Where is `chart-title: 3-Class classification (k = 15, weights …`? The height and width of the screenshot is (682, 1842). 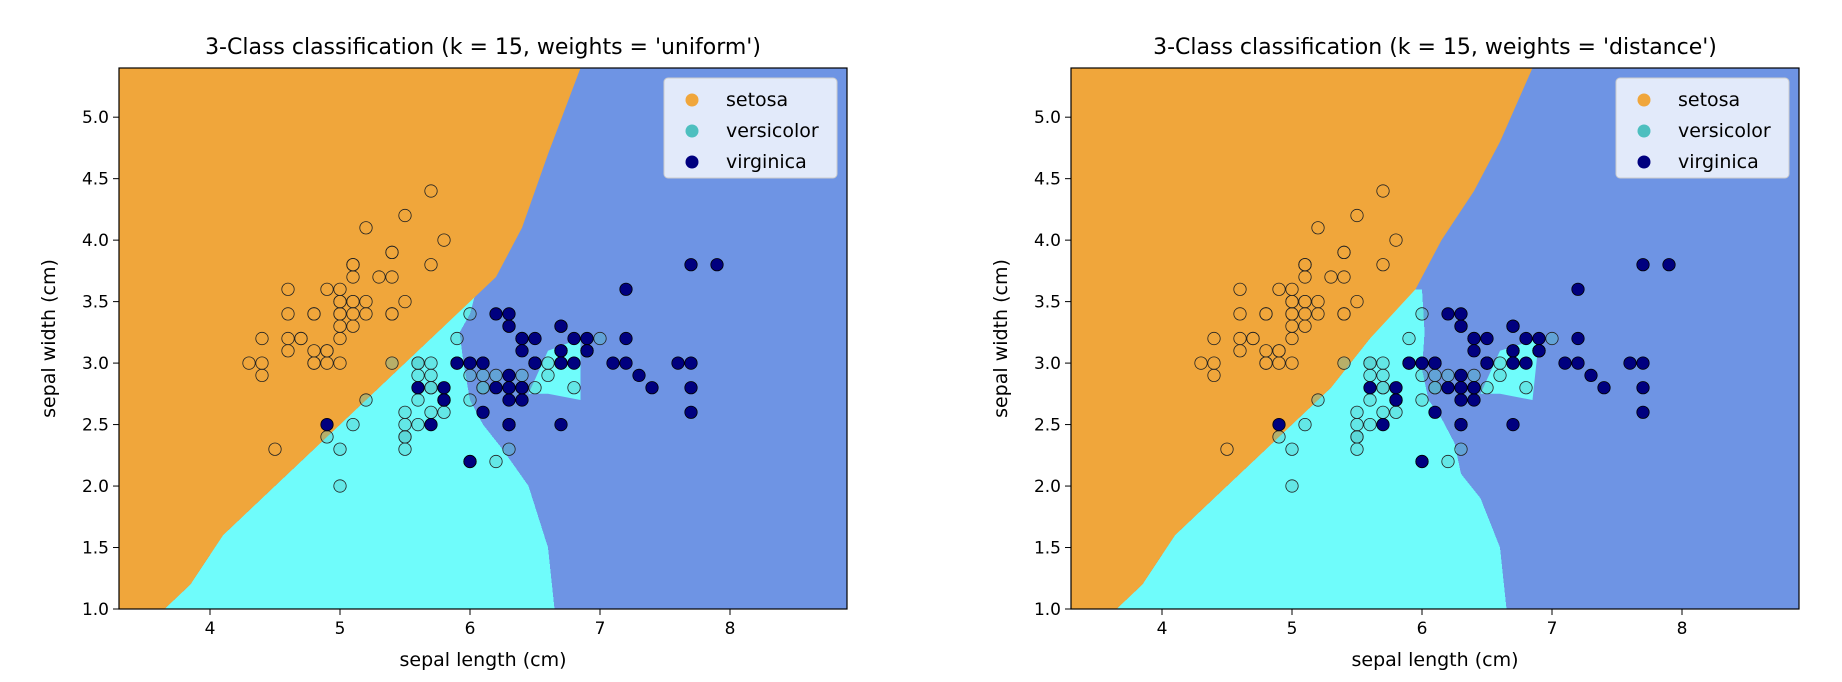
chart-title: 3-Class classification (k = 15, weights … is located at coordinates (1435, 47).